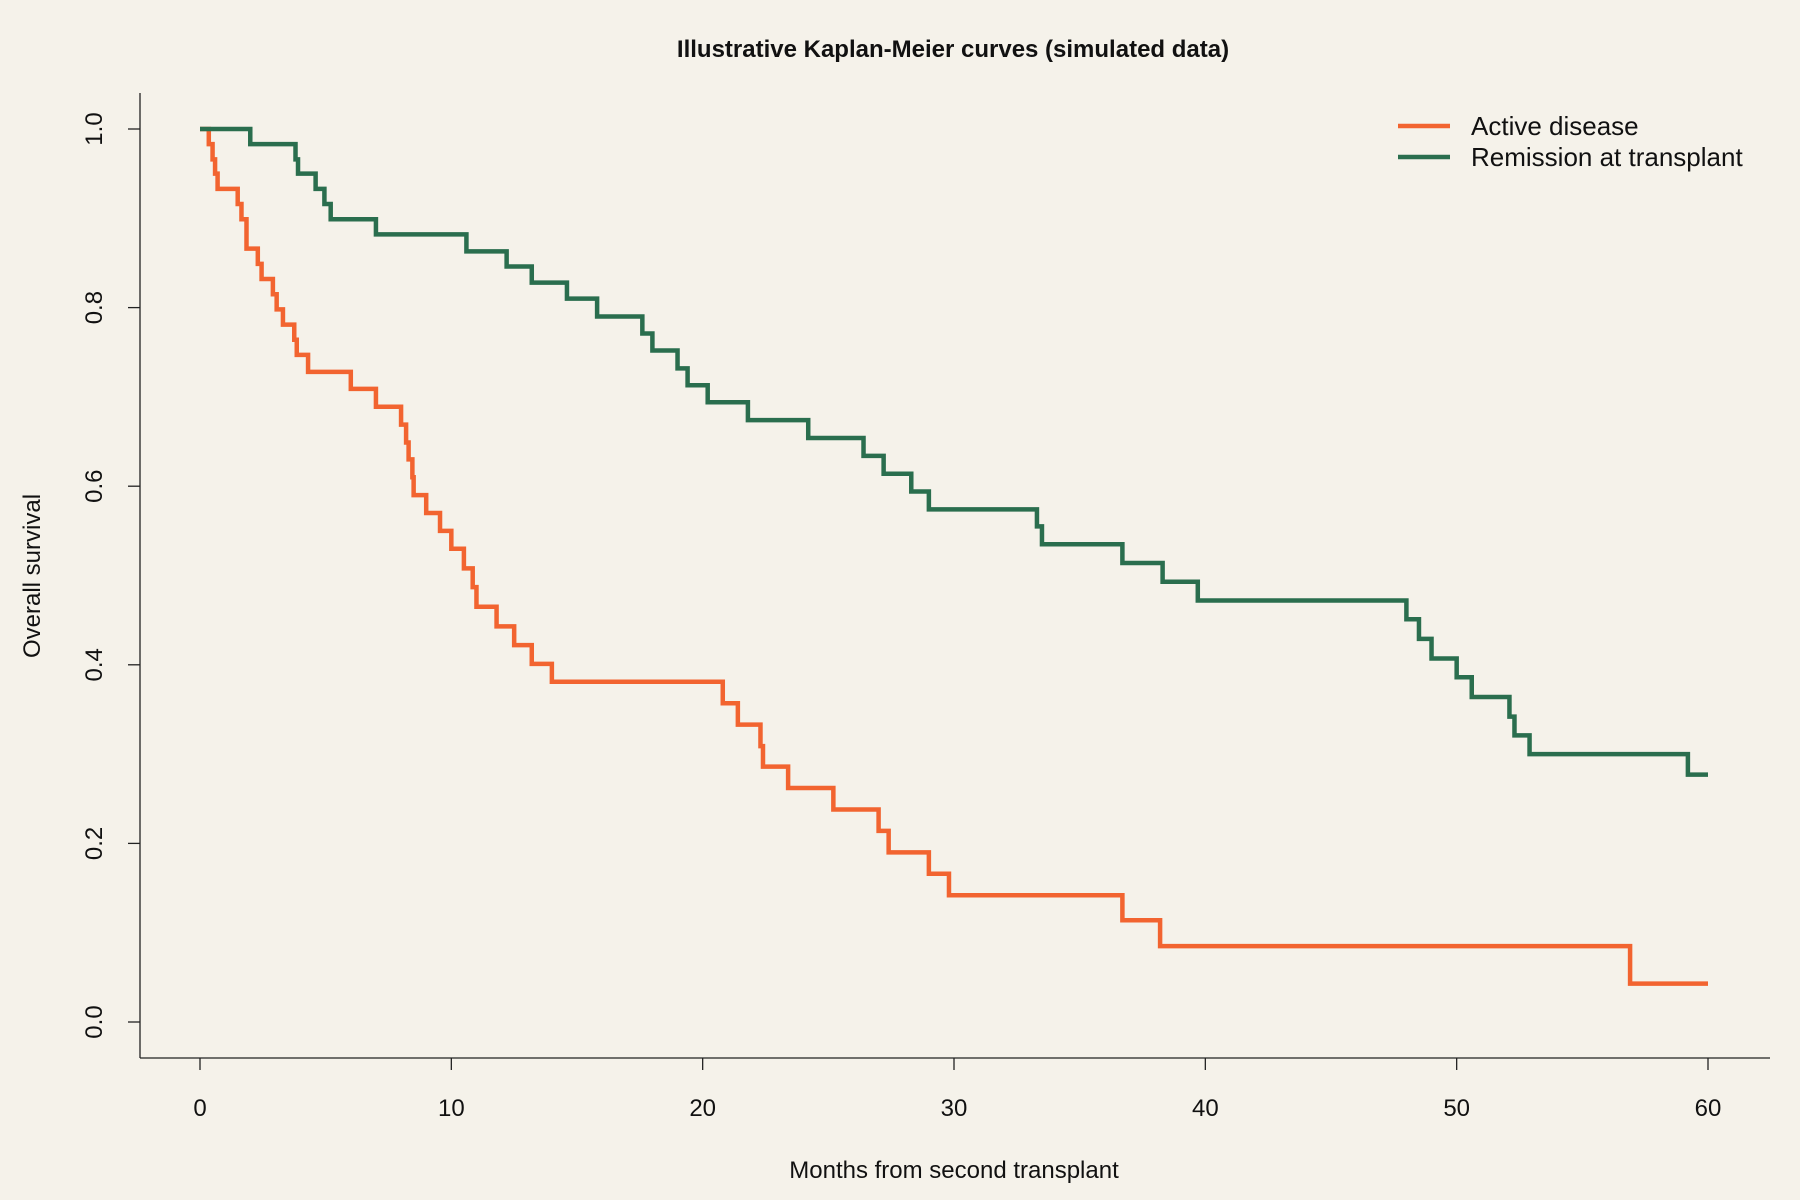 This screenshot has height=1200, width=1800. I want to click on x-tick-label: 50, so click(1456, 1108).